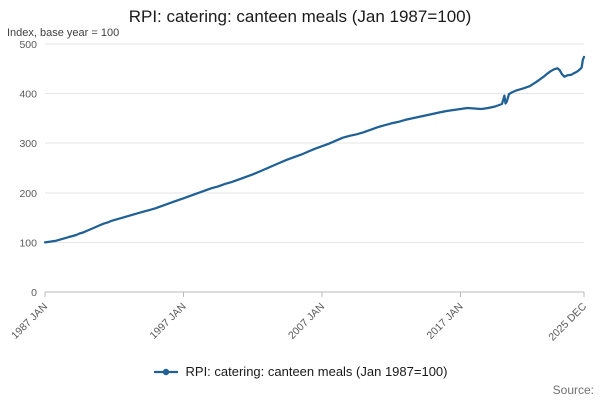 The height and width of the screenshot is (400, 600). Describe the element at coordinates (168, 321) in the screenshot. I see `x-tick-label: 1997 JAN` at that location.